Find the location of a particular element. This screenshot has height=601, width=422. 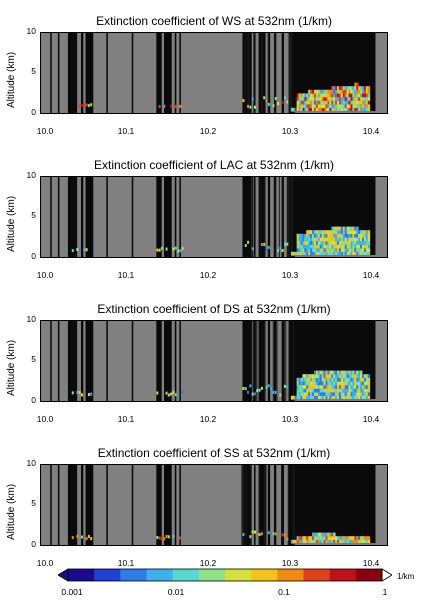

y-tick-label: 0 is located at coordinates (33, 400).